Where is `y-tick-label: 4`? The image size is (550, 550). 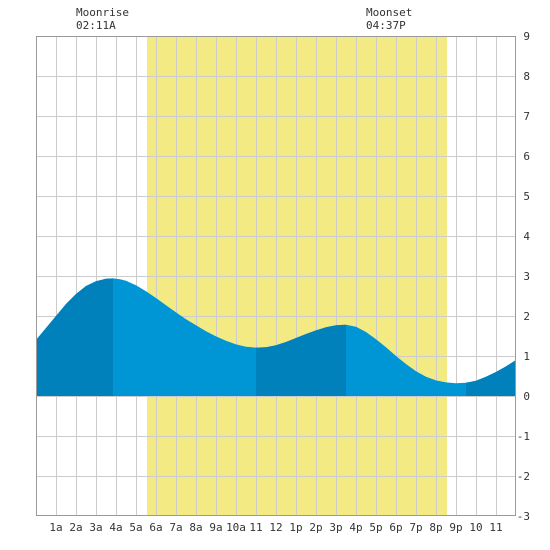 y-tick-label: 4 is located at coordinates (526, 236).